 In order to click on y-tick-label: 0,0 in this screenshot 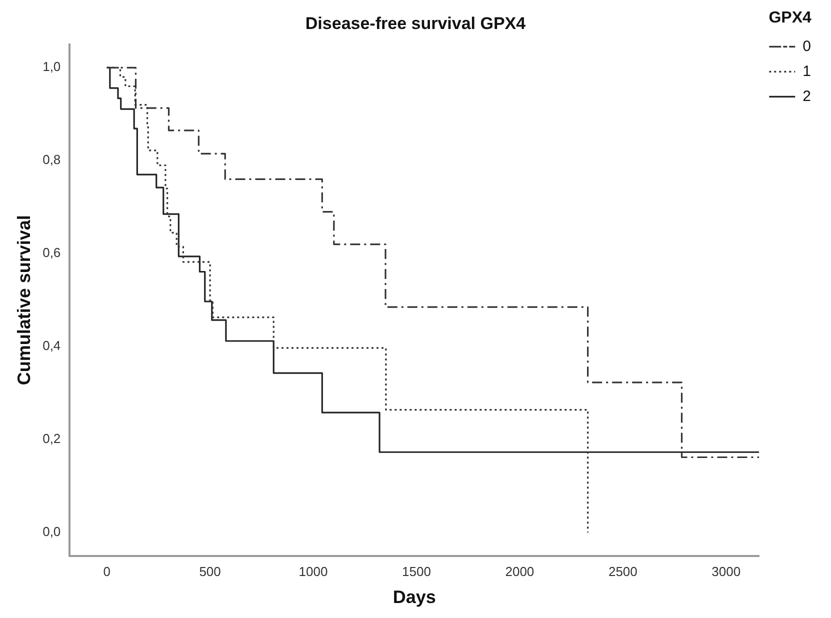, I will do `click(51, 532)`.